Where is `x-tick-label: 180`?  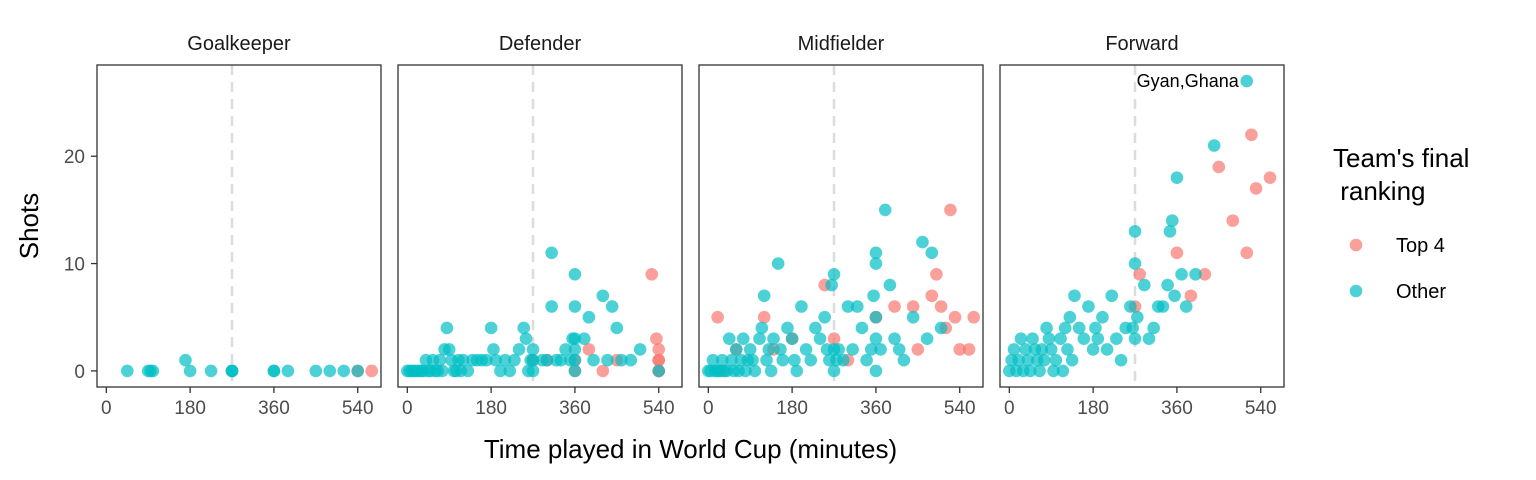
x-tick-label: 180 is located at coordinates (792, 408).